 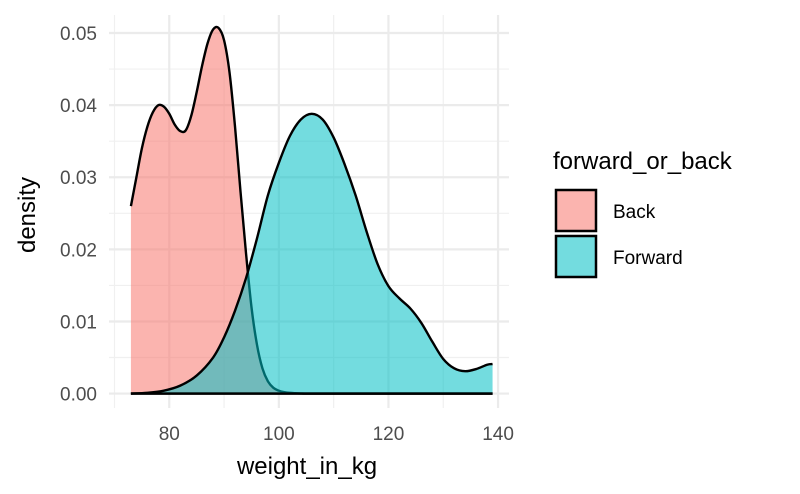 What do you see at coordinates (78, 395) in the screenshot?
I see `y-tick-label: 0.00` at bounding box center [78, 395].